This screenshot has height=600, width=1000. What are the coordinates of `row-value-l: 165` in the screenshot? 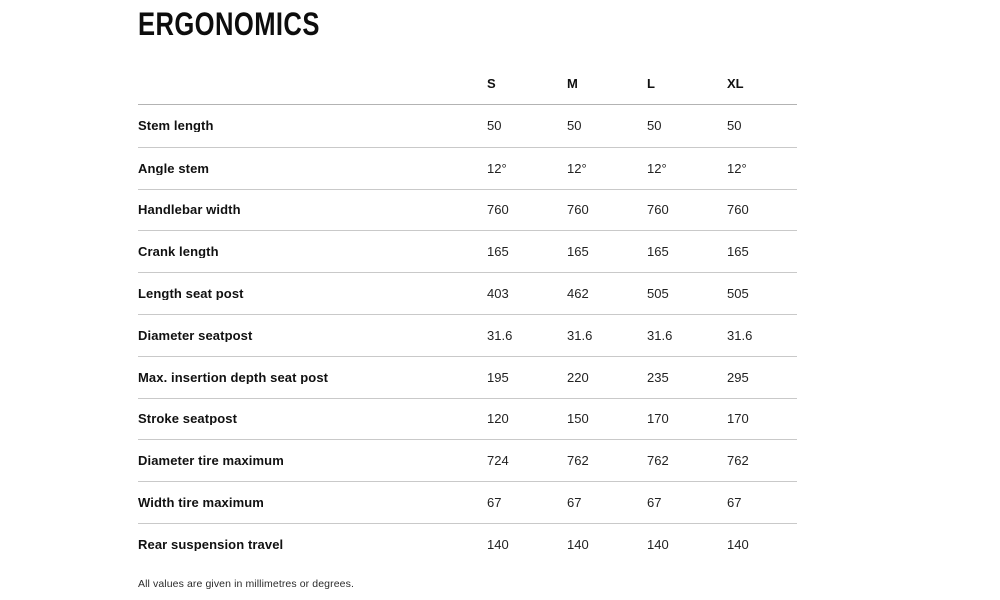 It's located at (658, 252).